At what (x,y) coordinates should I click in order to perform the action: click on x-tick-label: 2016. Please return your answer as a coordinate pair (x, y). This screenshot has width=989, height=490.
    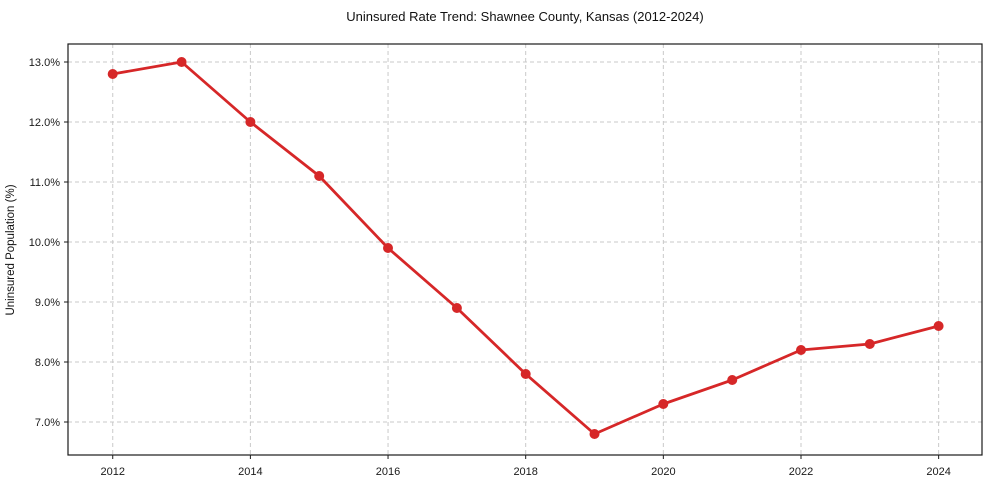
    Looking at the image, I should click on (388, 472).